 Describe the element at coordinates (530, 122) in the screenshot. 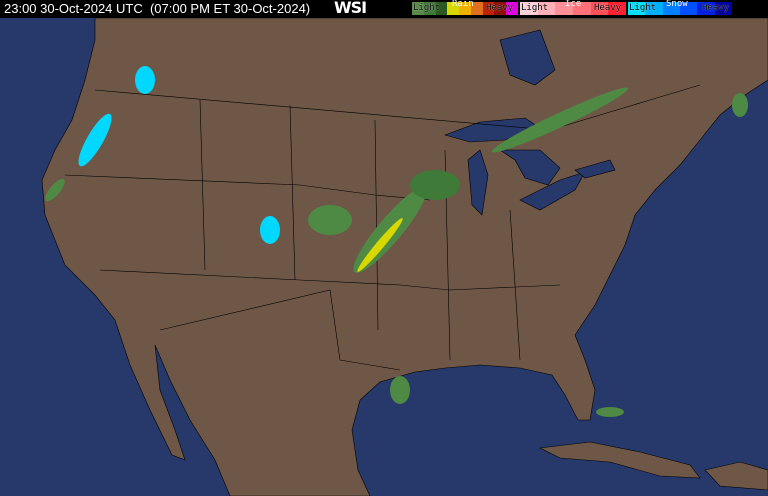

I see `great-lakes` at that location.